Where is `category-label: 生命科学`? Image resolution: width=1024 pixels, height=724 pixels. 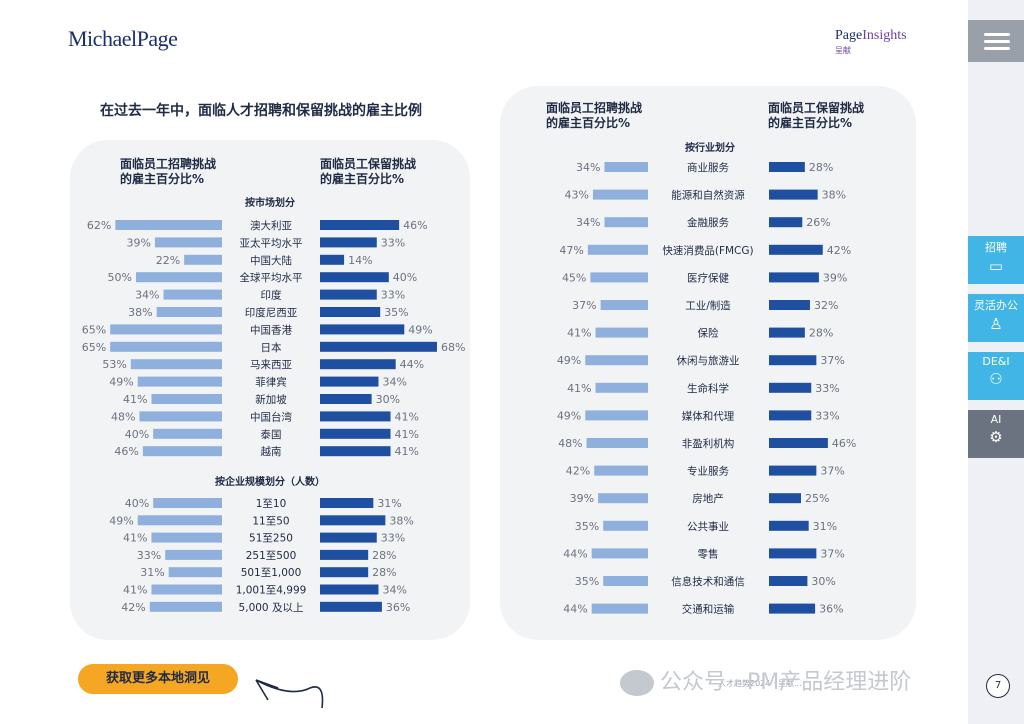
category-label: 生命科学 is located at coordinates (708, 388).